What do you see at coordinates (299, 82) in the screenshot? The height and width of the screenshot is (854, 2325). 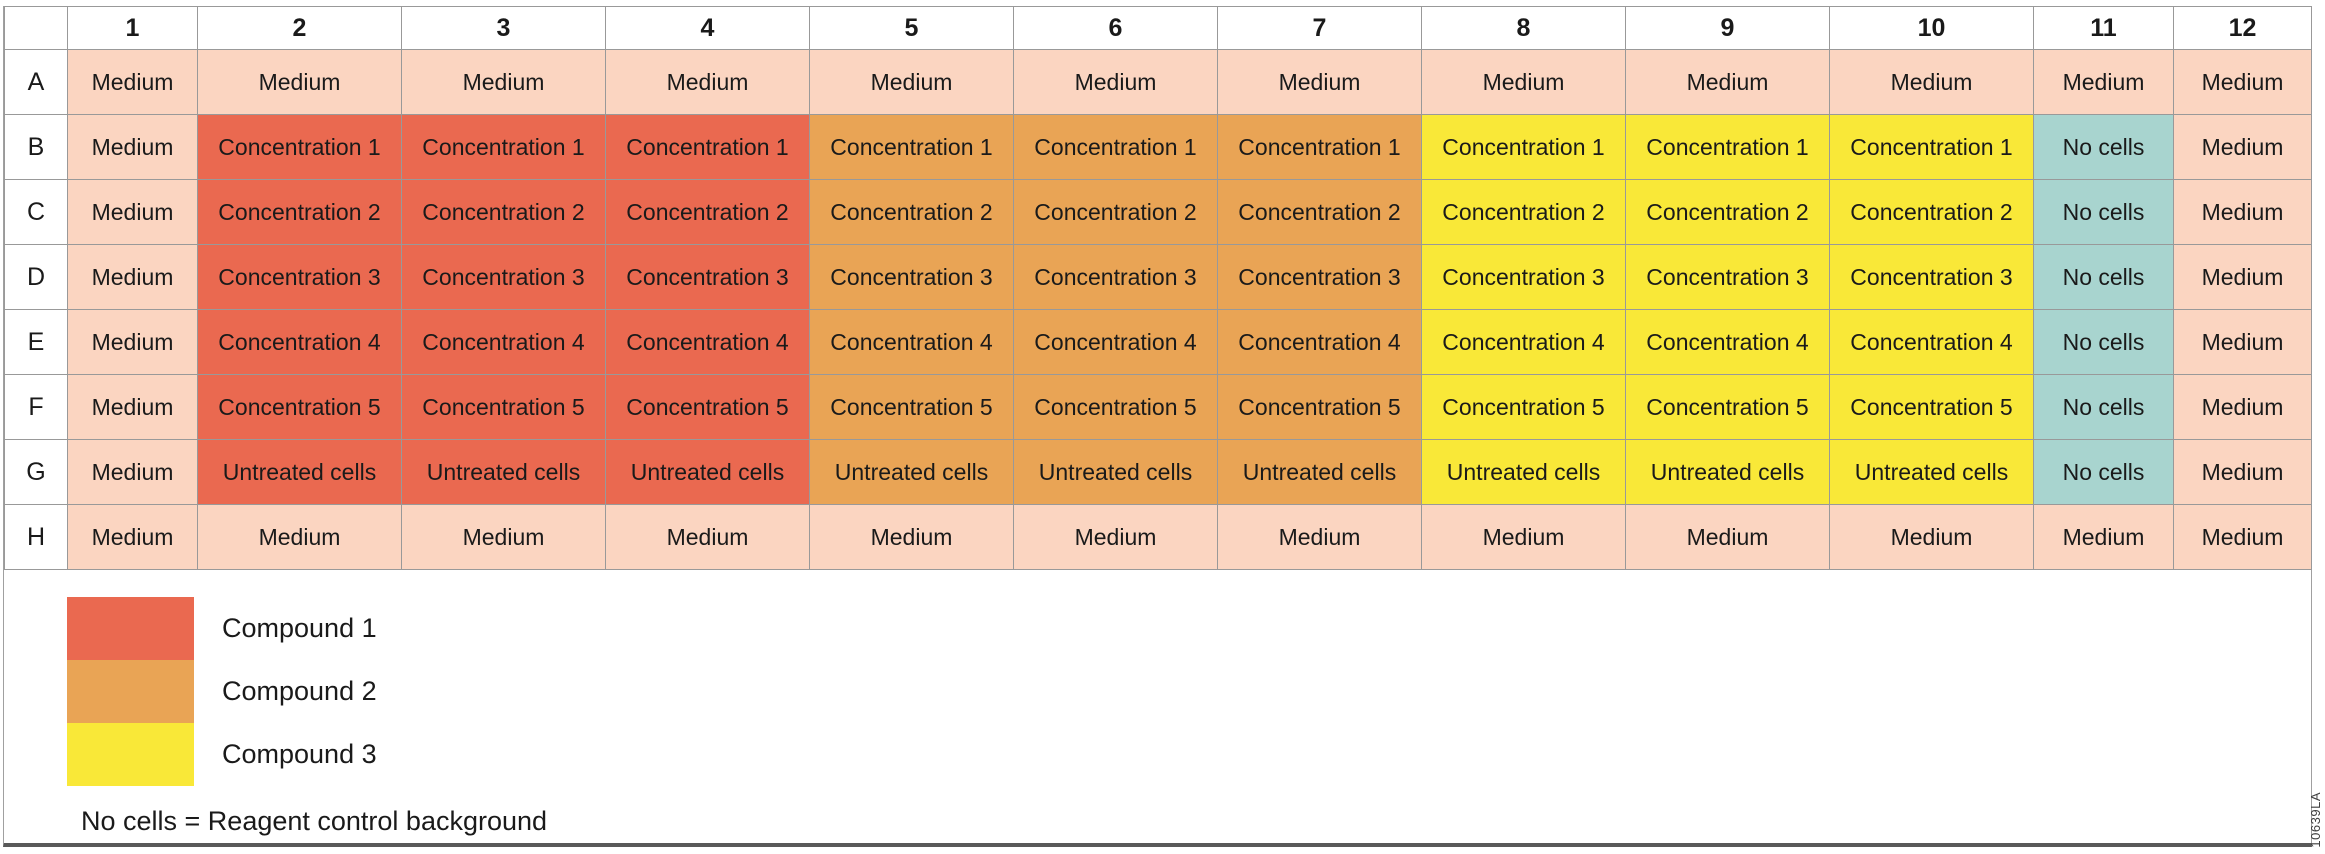 I see `well-A2: Medium` at bounding box center [299, 82].